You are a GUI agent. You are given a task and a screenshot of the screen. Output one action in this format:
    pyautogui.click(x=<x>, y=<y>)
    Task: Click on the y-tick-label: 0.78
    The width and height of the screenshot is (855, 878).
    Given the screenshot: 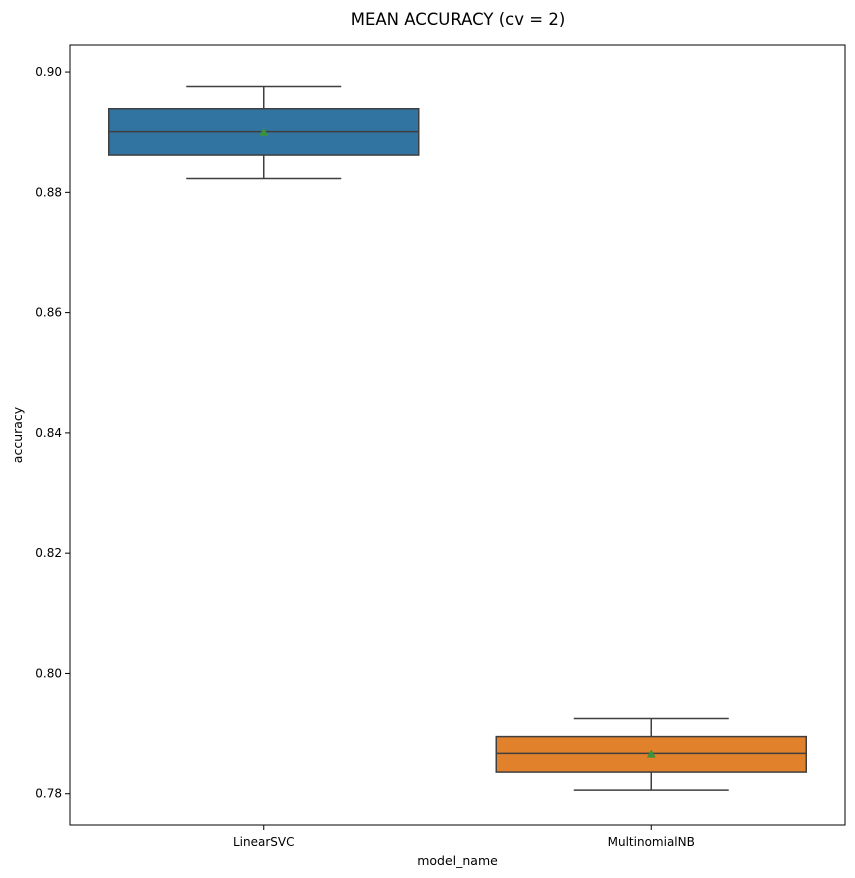 What is the action you would take?
    pyautogui.click(x=48, y=794)
    